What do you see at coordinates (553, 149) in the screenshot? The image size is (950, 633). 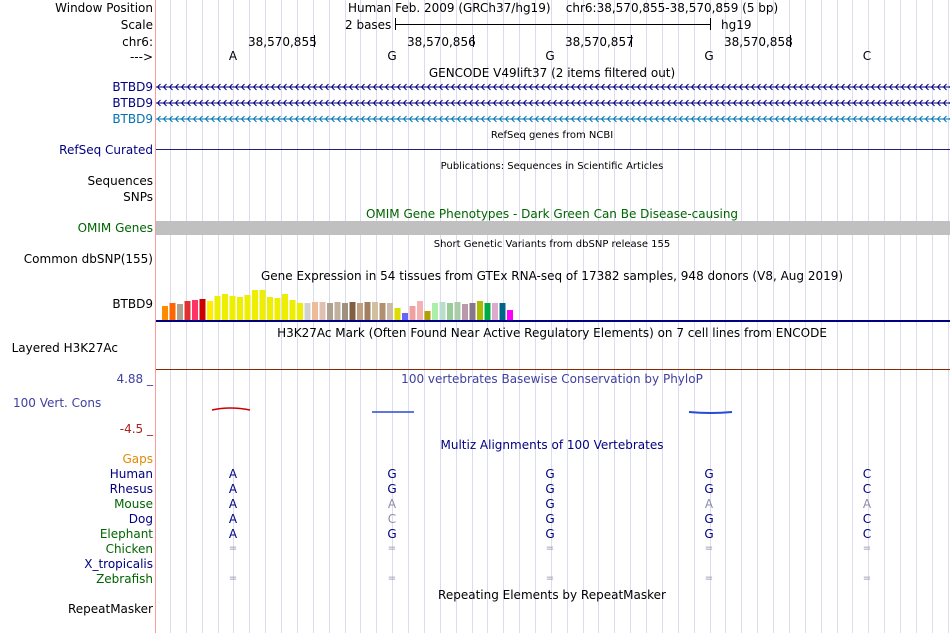 I see `refseq-gene-line` at bounding box center [553, 149].